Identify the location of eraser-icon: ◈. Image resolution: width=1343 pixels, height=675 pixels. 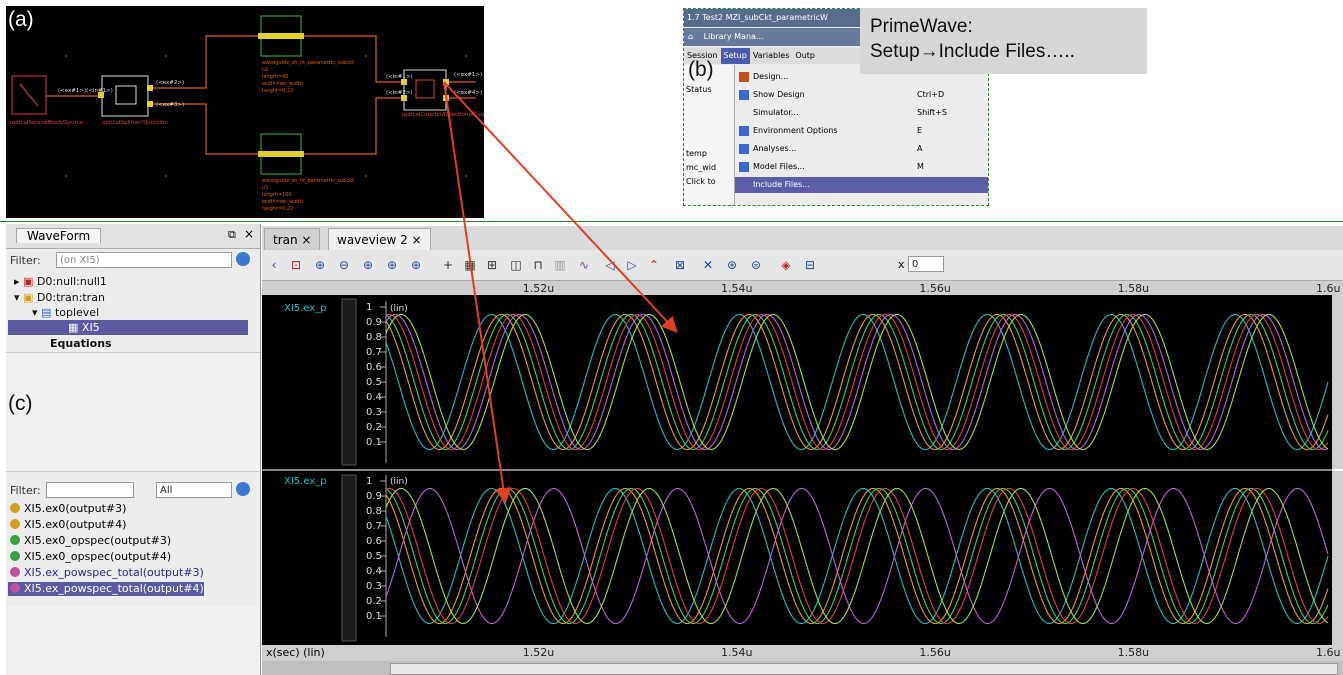
(786, 265).